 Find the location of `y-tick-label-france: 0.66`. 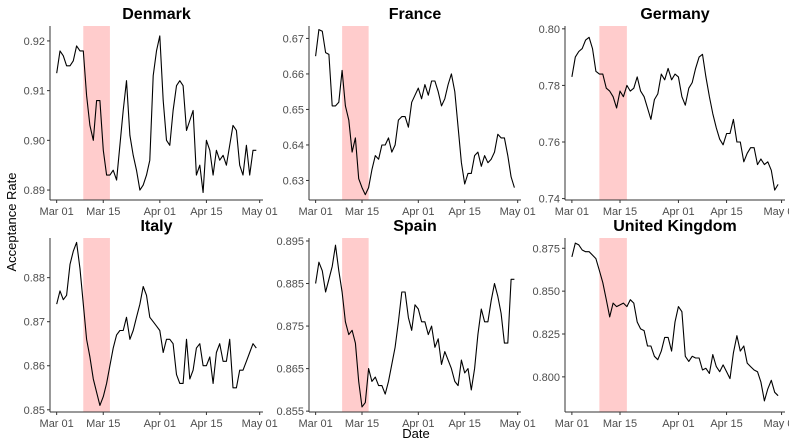

y-tick-label-france: 0.66 is located at coordinates (293, 75).